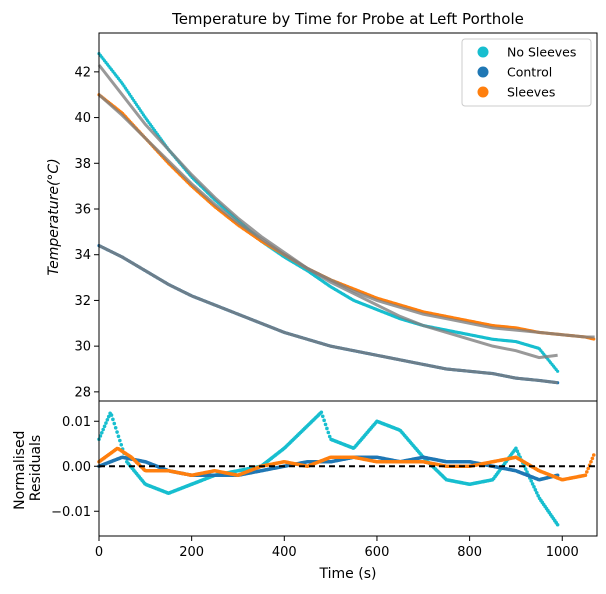  Describe the element at coordinates (82, 255) in the screenshot. I see `y-tick-label-34: 34` at that location.